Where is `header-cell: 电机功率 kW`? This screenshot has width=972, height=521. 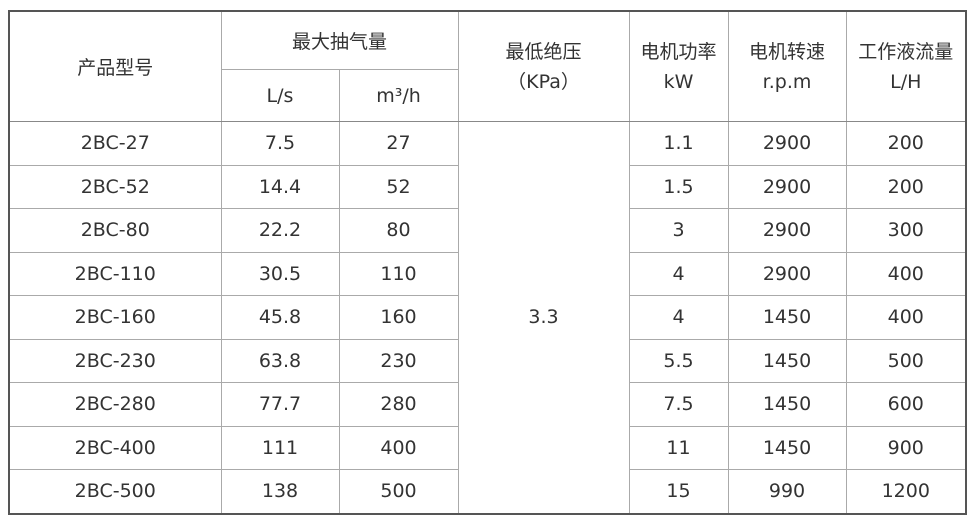 header-cell: 电机功率 kW is located at coordinates (678, 66).